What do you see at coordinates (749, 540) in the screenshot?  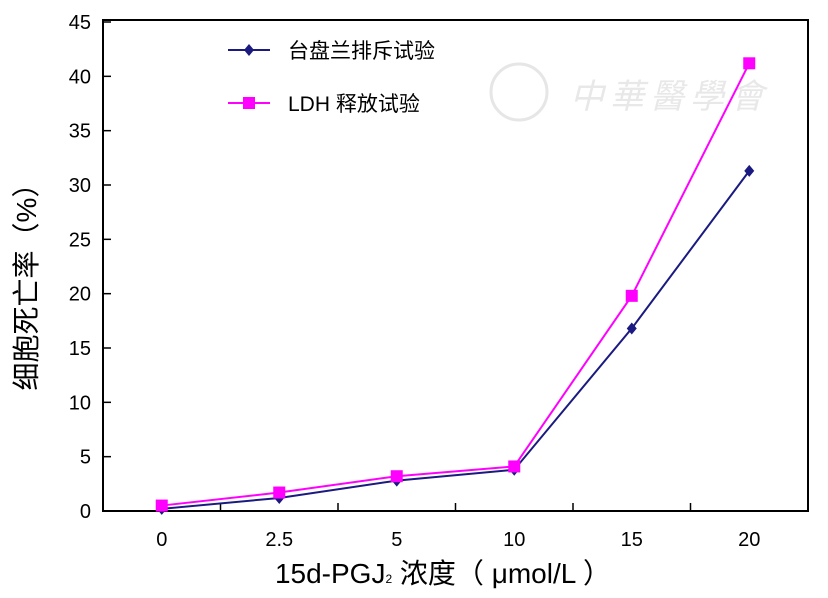 I see `x-tick-label: 20` at bounding box center [749, 540].